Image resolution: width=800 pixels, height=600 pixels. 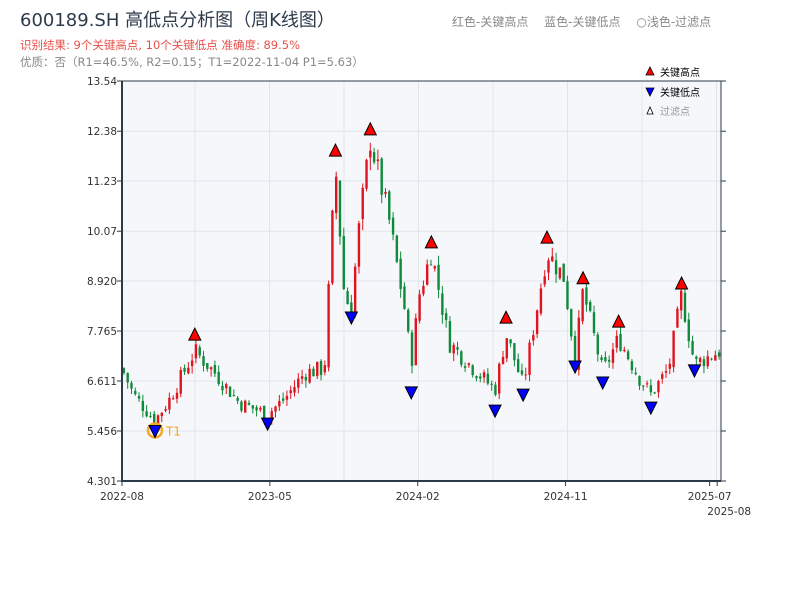 I want to click on legend-low-icon, so click(x=650, y=92).